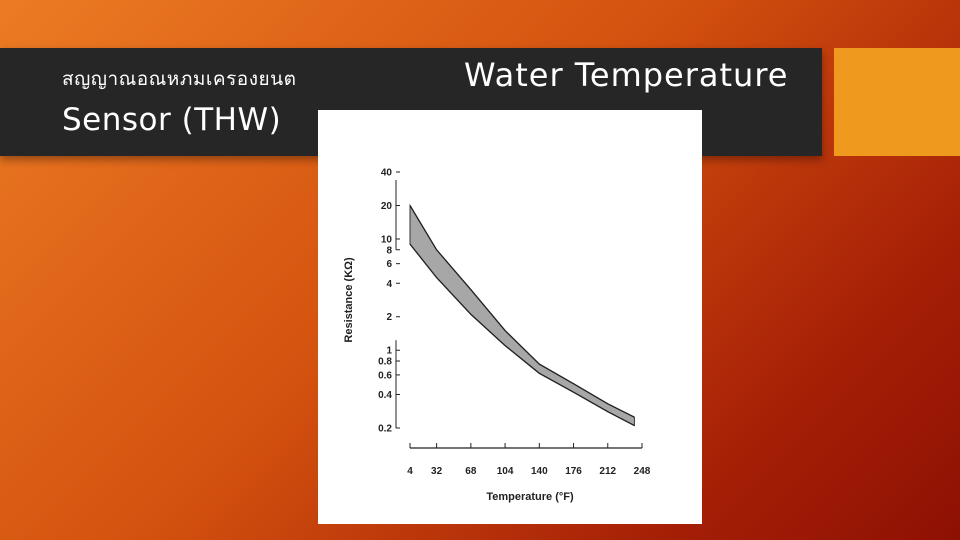 Image resolution: width=960 pixels, height=540 pixels. What do you see at coordinates (385, 395) in the screenshot?
I see `y-tick-label: 0.4` at bounding box center [385, 395].